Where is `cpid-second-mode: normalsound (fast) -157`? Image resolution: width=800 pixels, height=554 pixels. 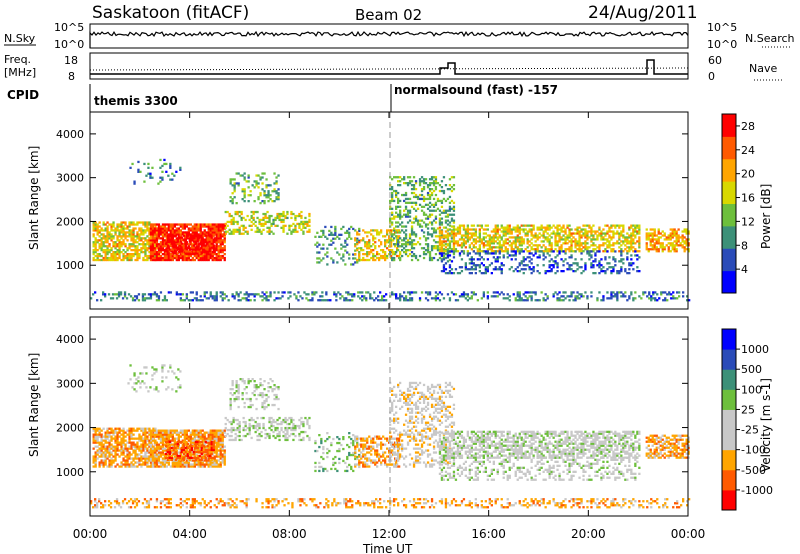
cpid-second-mode: normalsound (fast) -157 is located at coordinates (476, 90).